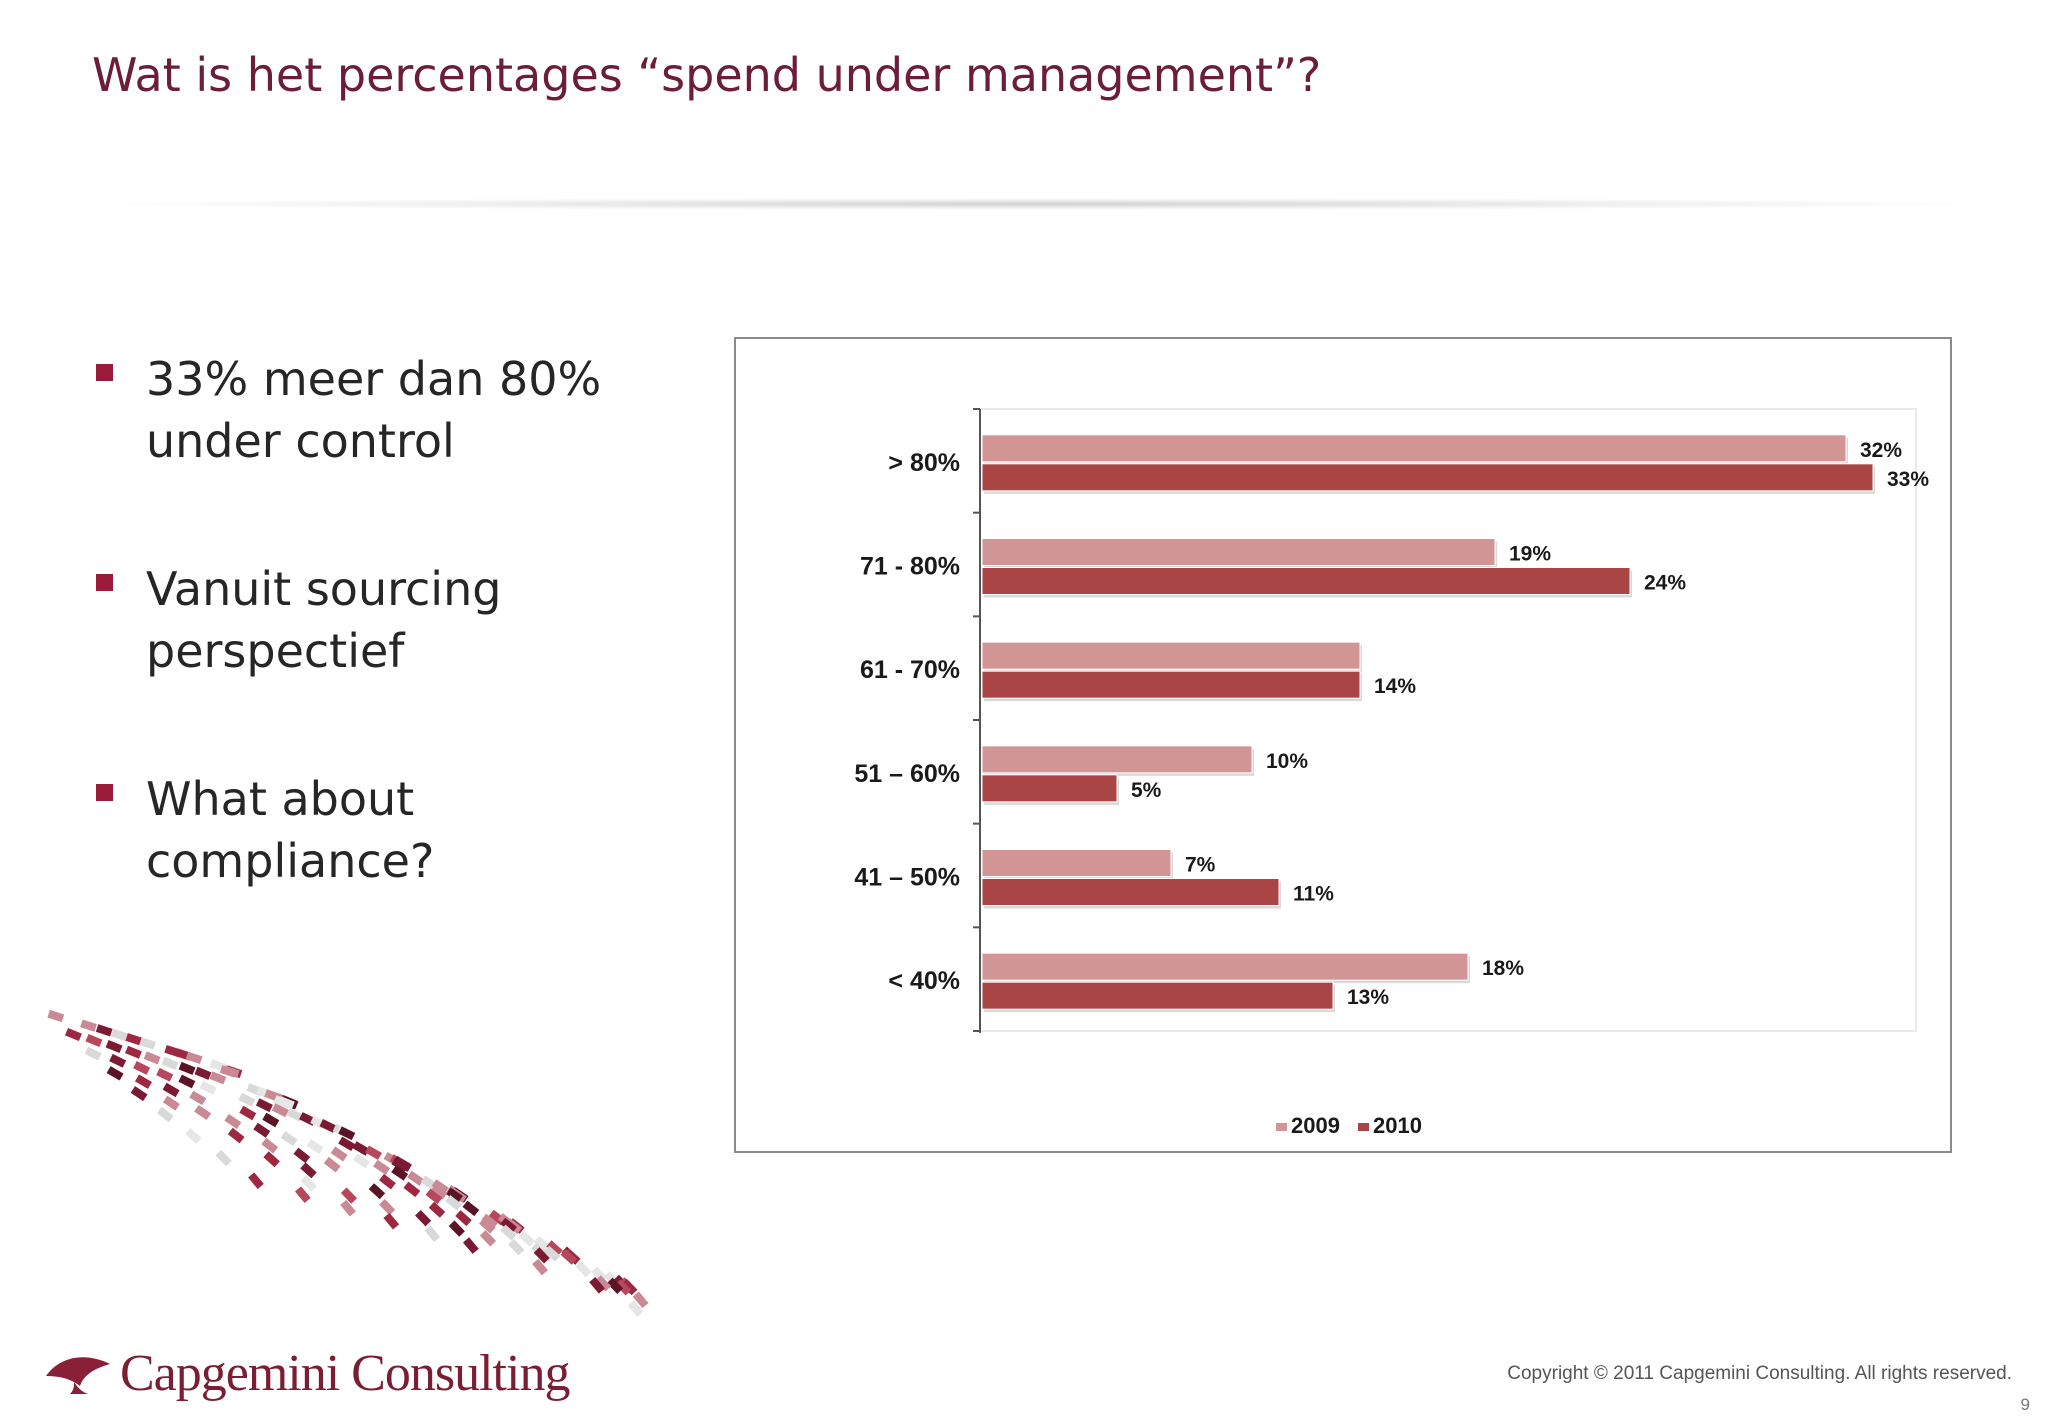  I want to click on data-label: 10%, so click(1287, 761).